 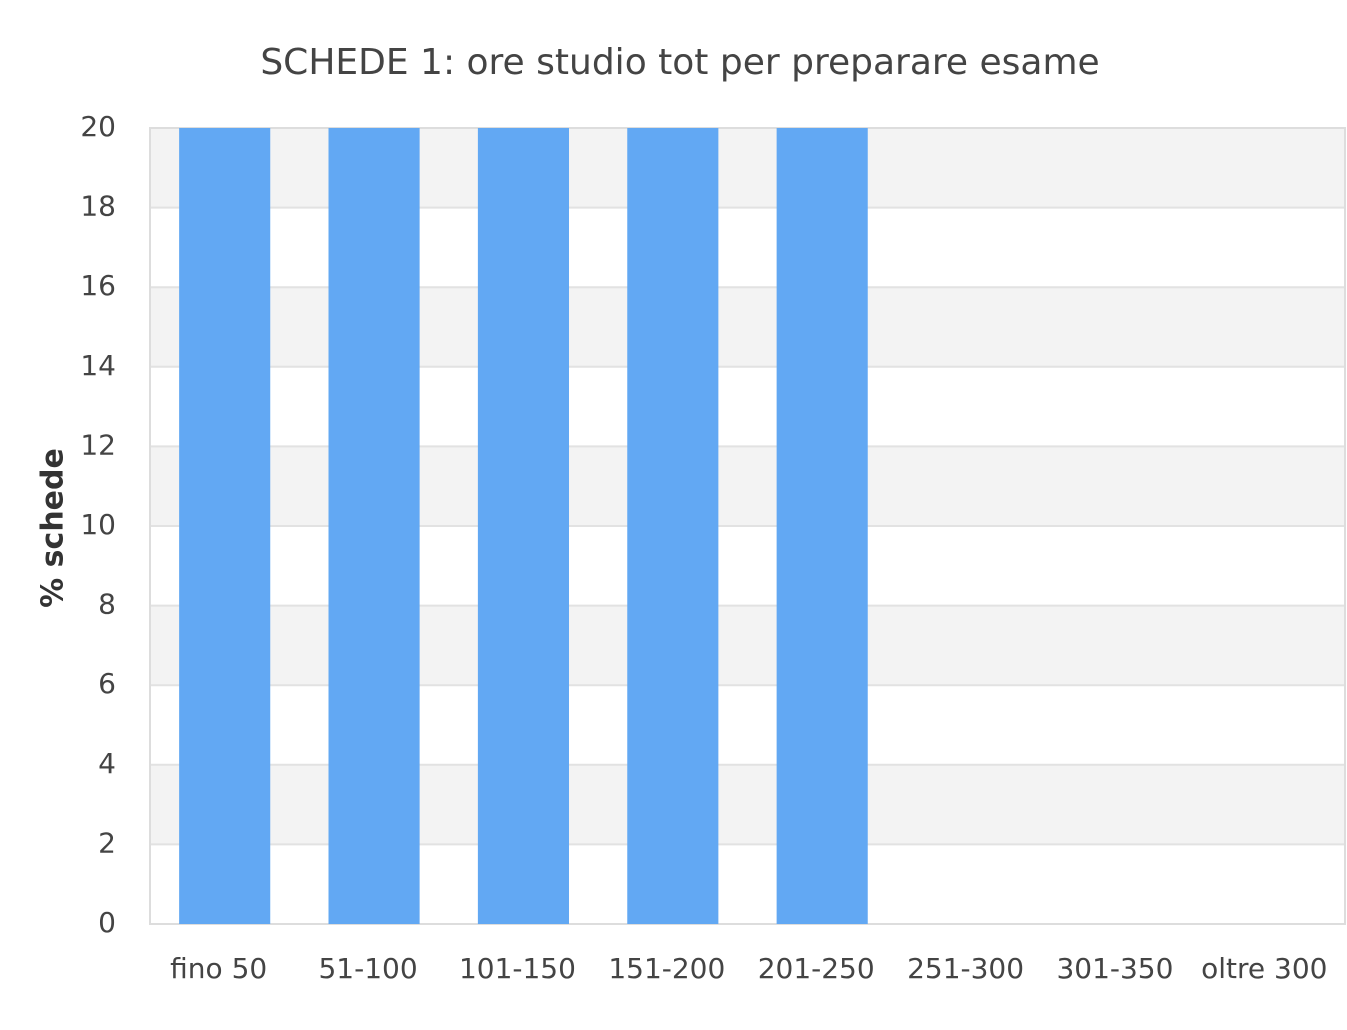 What do you see at coordinates (107, 604) in the screenshot?
I see `y-tick-label: 8` at bounding box center [107, 604].